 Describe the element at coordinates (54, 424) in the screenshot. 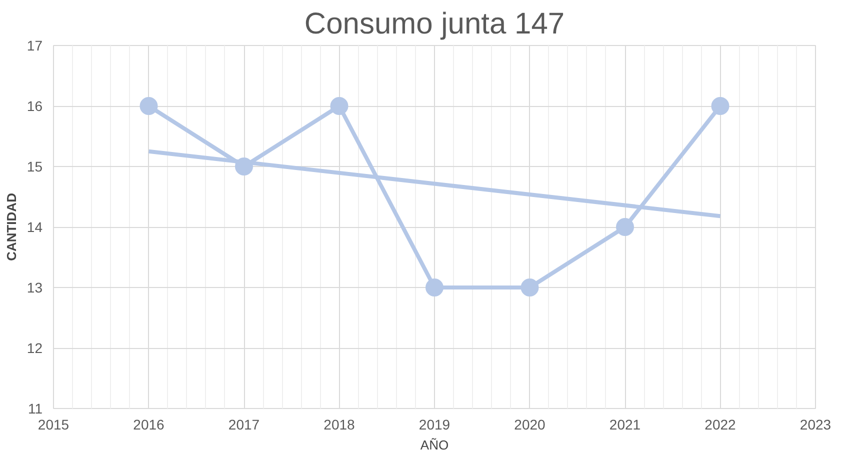

I see `x-tick-label: 2015` at that location.